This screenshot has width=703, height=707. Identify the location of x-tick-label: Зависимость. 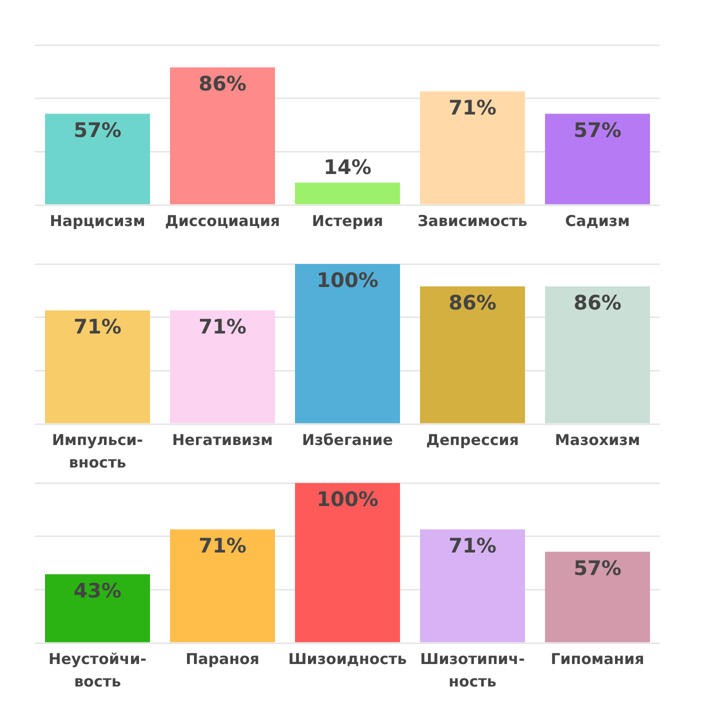
(473, 221).